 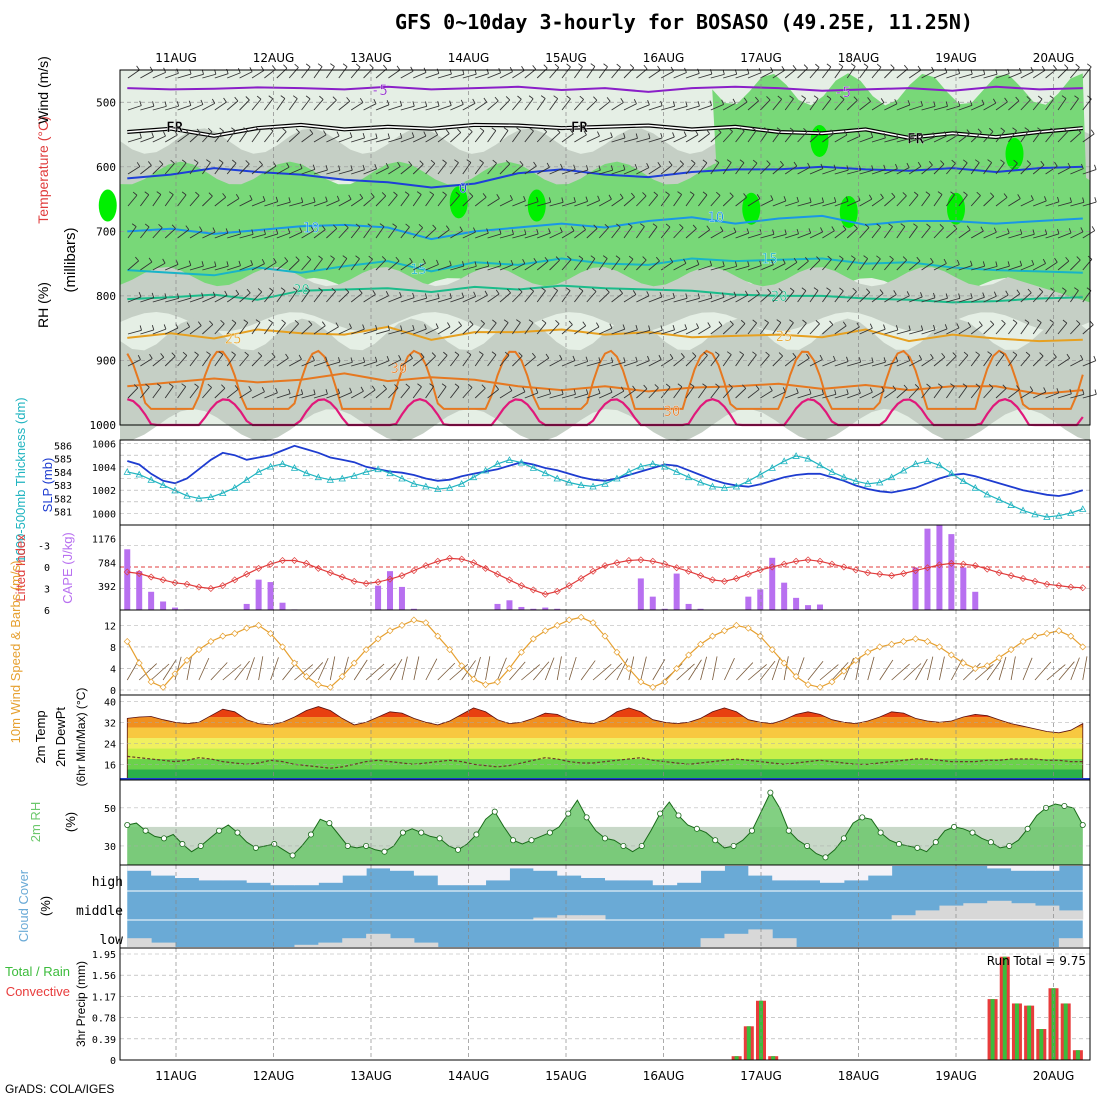 What do you see at coordinates (605, 838) in the screenshot?
I see `rh2m-point` at bounding box center [605, 838].